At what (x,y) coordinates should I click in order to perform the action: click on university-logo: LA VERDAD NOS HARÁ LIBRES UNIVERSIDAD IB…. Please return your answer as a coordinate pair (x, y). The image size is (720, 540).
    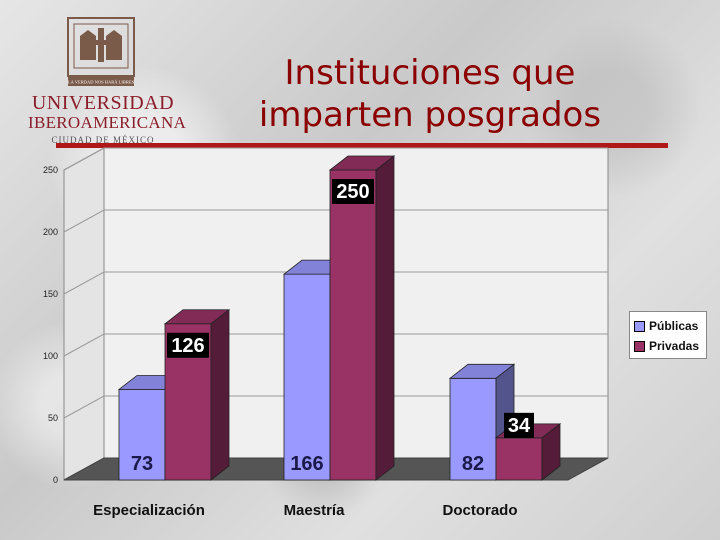
    Looking at the image, I should click on (107, 79).